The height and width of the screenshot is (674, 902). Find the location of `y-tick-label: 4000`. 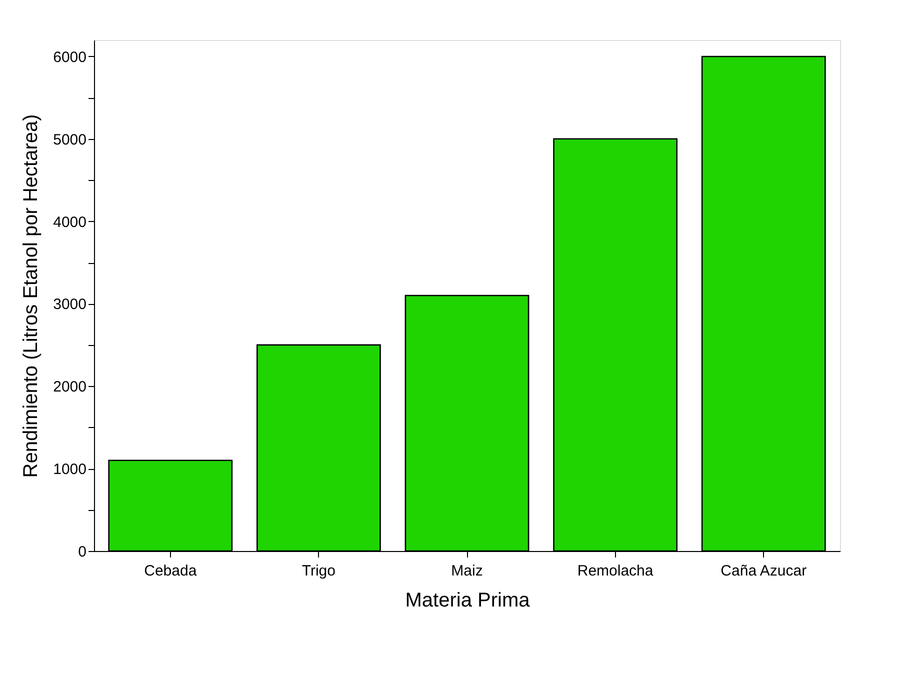

y-tick-label: 4000 is located at coordinates (69, 222).